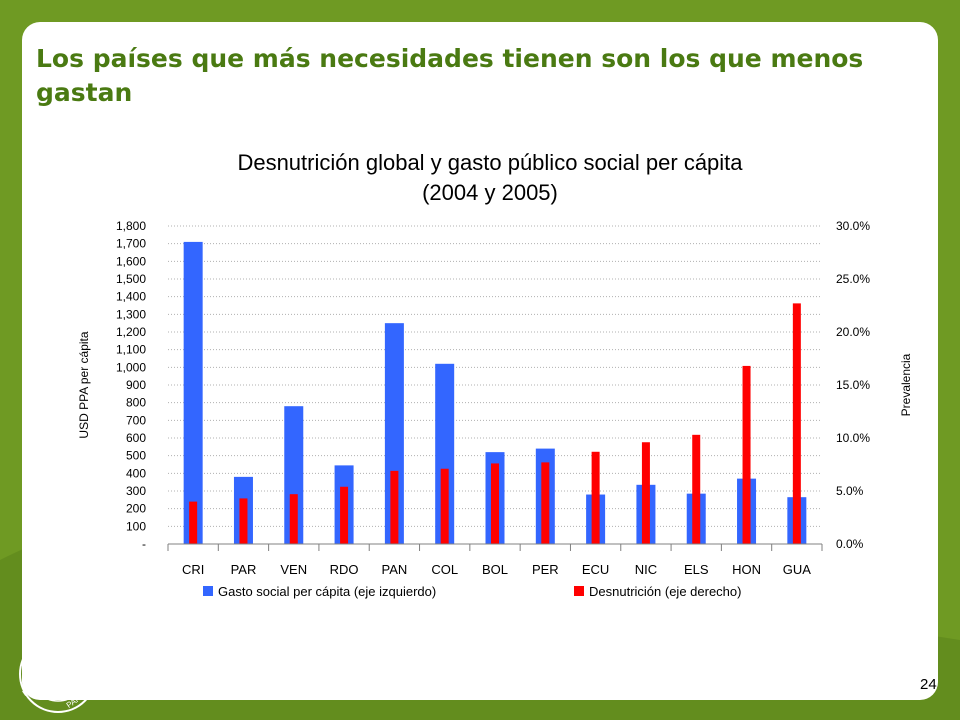  Describe the element at coordinates (136, 403) in the screenshot. I see `left-axis-tick-label: 800` at that location.